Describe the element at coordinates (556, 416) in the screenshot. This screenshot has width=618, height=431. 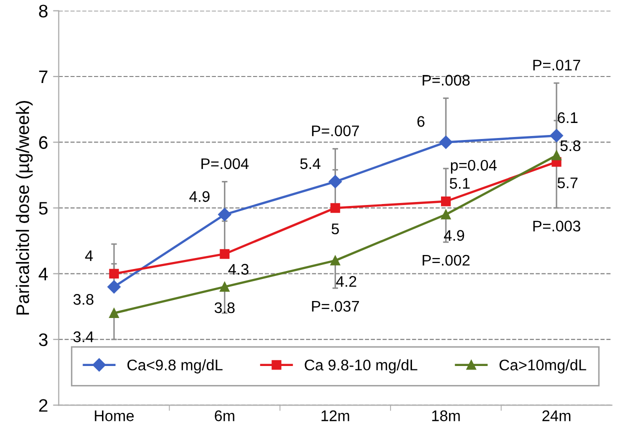
I see `x-tick-label: 24m` at that location.